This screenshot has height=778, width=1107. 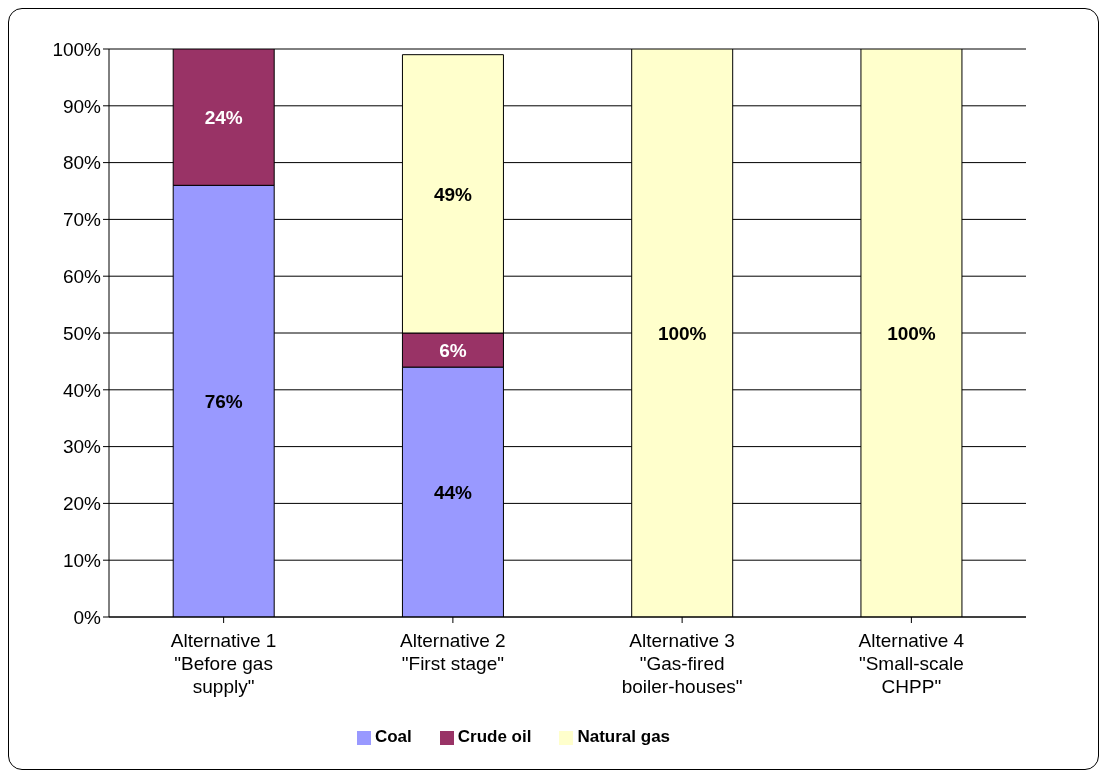 I want to click on legend-label: Natural gas, so click(x=624, y=736).